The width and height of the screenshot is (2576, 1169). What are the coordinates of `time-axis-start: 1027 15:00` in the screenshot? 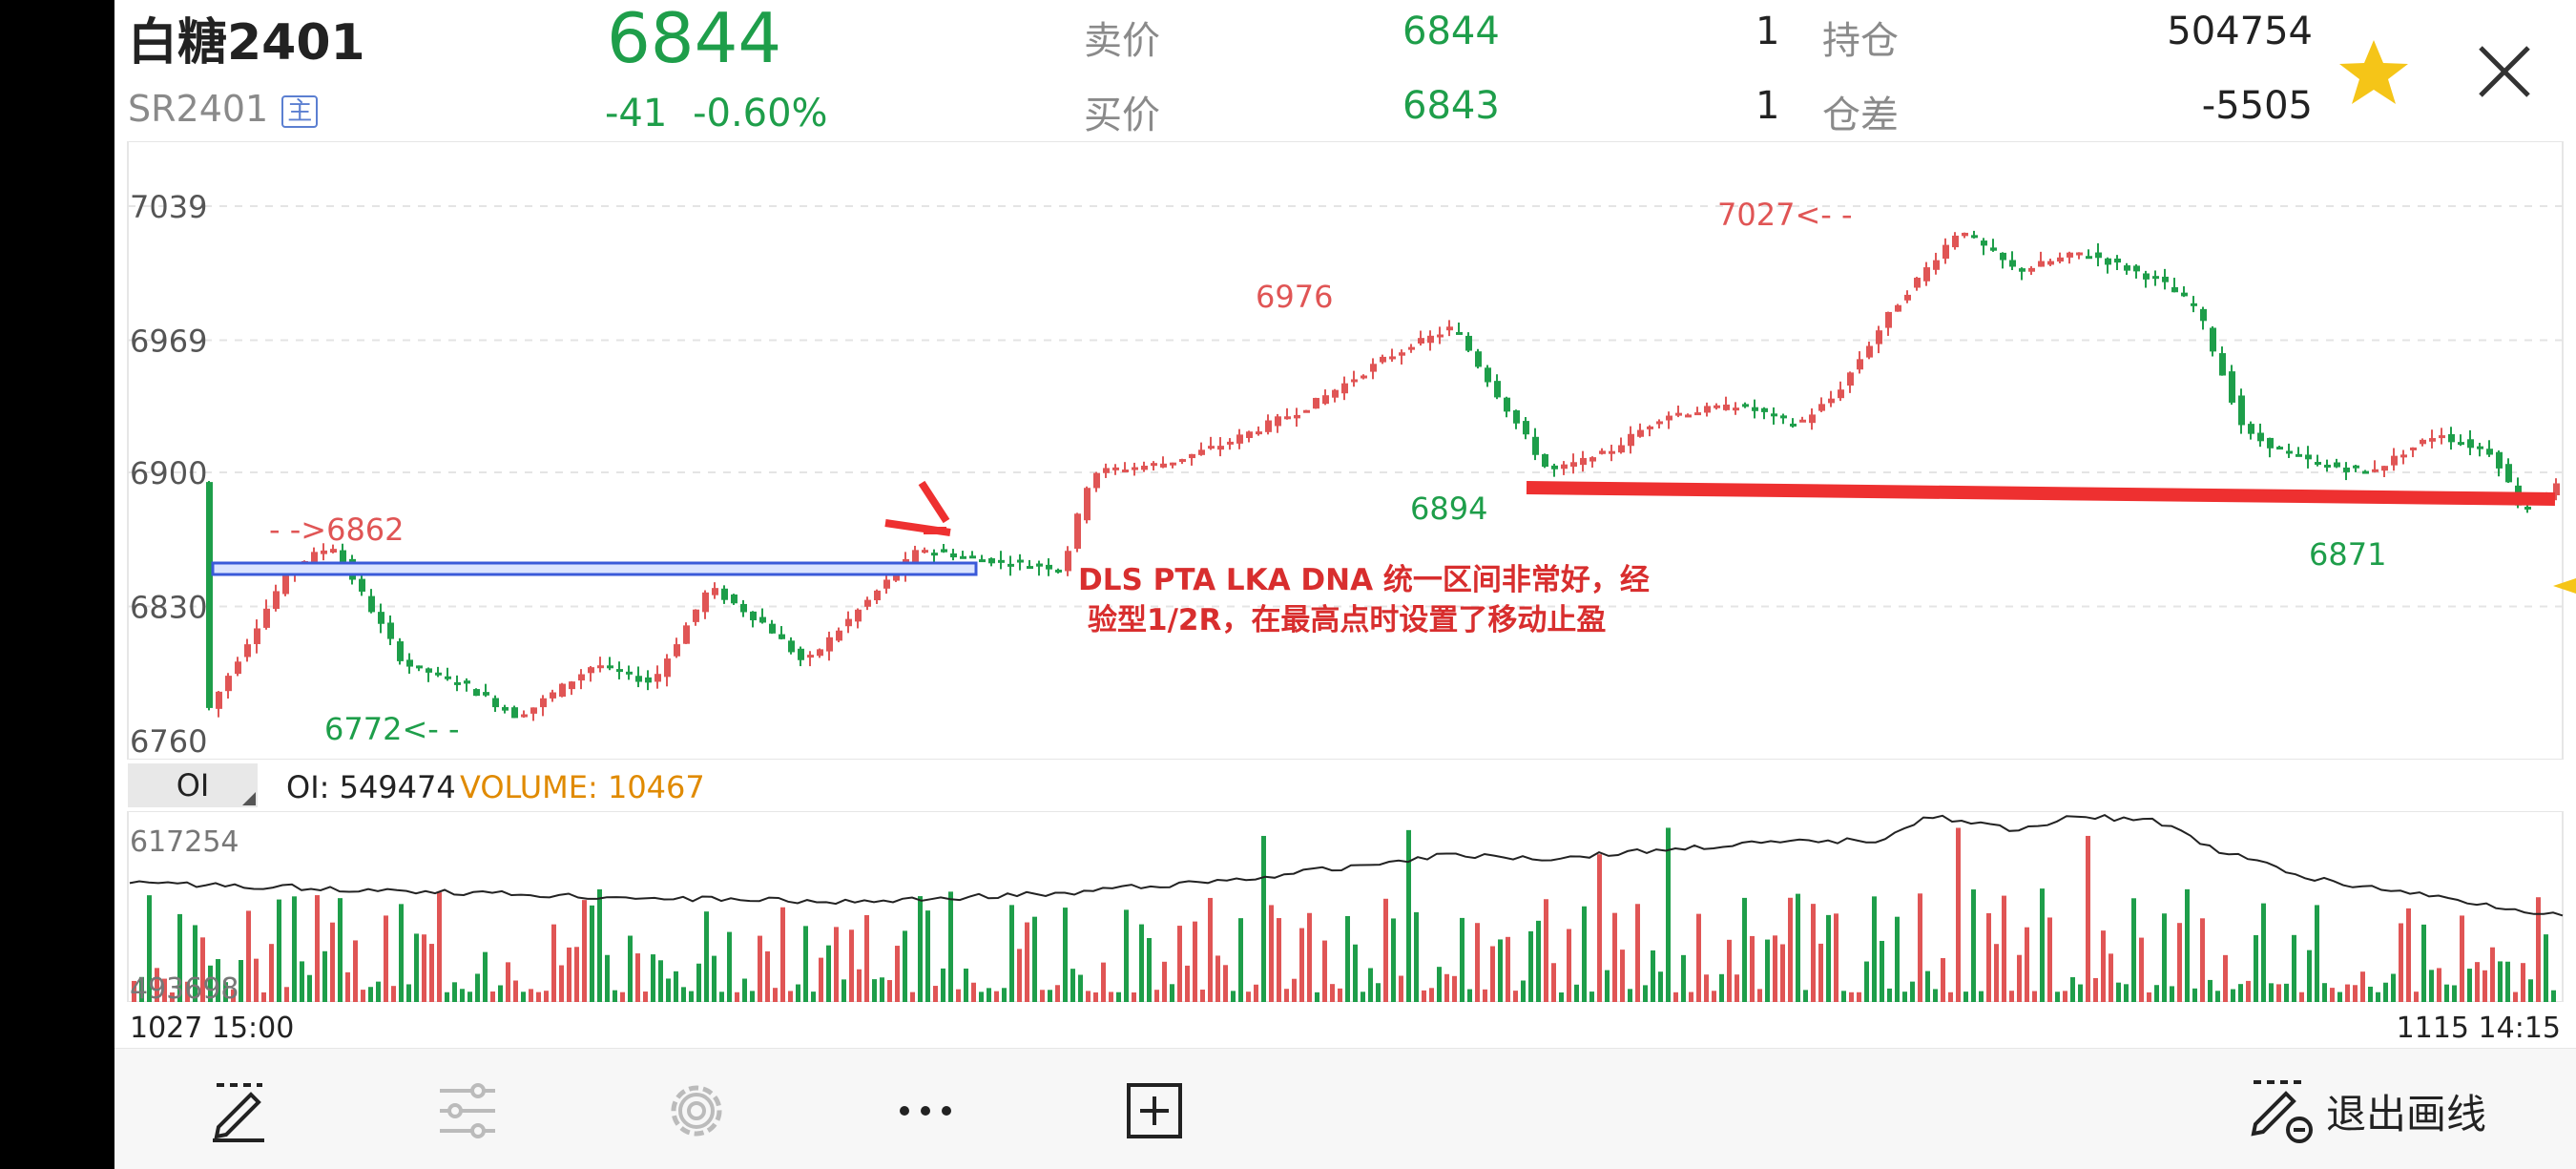 It's located at (212, 1028).